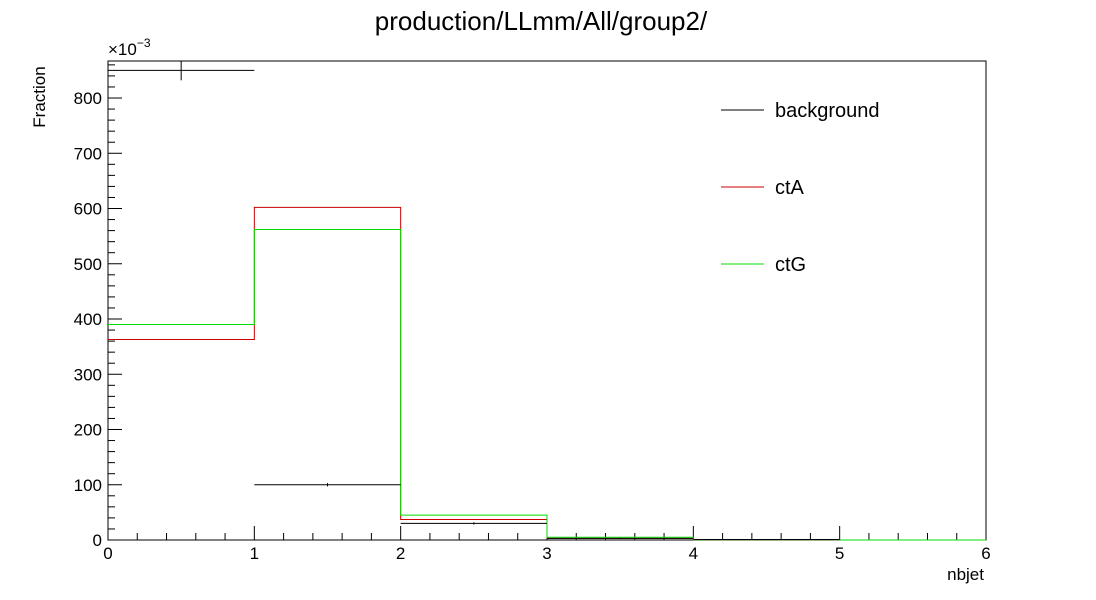  What do you see at coordinates (985, 553) in the screenshot?
I see `x-tick-label: 6` at bounding box center [985, 553].